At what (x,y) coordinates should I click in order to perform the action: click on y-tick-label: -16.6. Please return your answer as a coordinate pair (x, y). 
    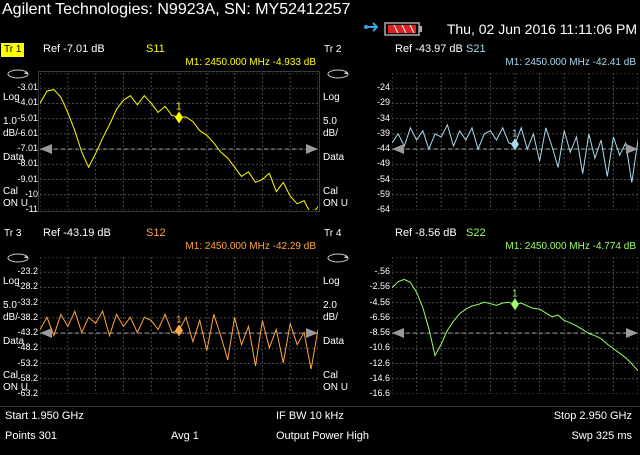
    Looking at the image, I should click on (379, 393).